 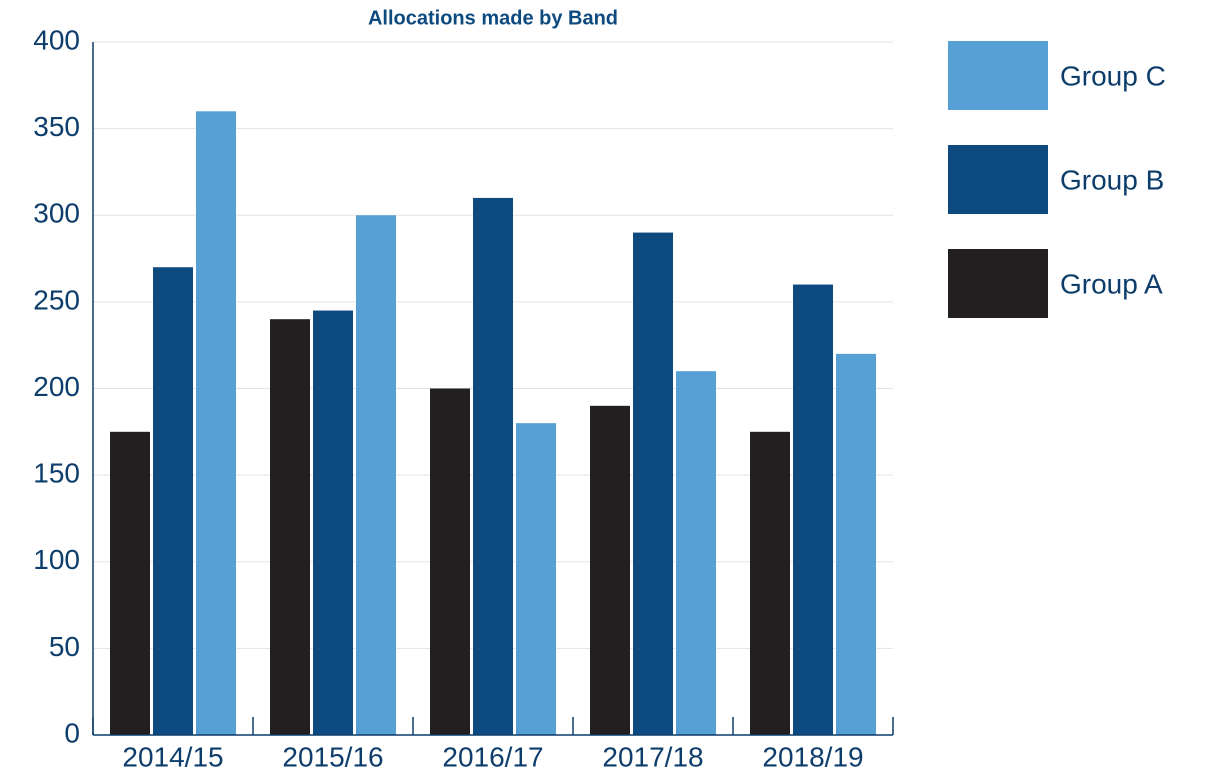 What do you see at coordinates (652, 756) in the screenshot?
I see `x-tick-label: 2017/18` at bounding box center [652, 756].